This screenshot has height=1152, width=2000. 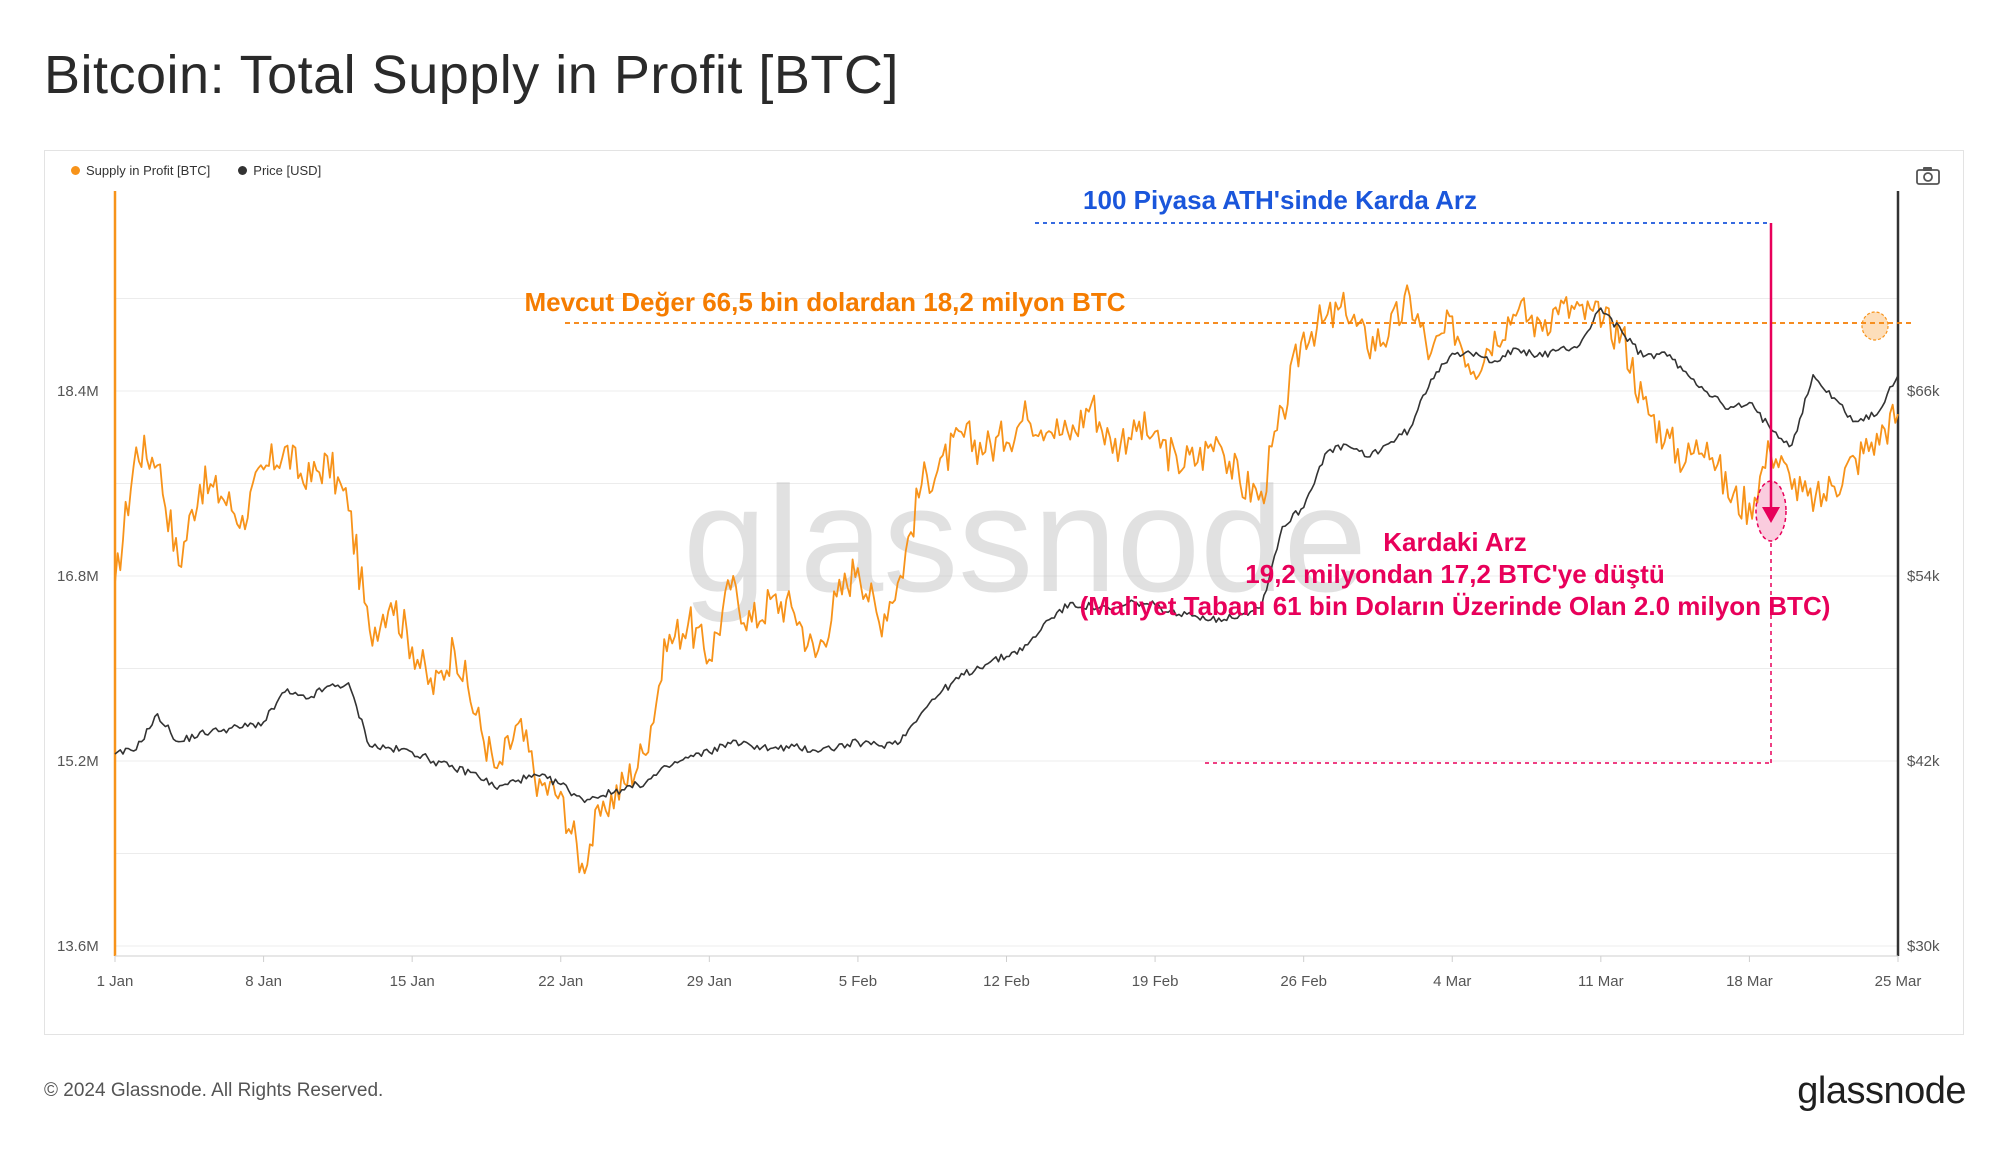 What do you see at coordinates (1928, 176) in the screenshot?
I see `camera-icon` at bounding box center [1928, 176].